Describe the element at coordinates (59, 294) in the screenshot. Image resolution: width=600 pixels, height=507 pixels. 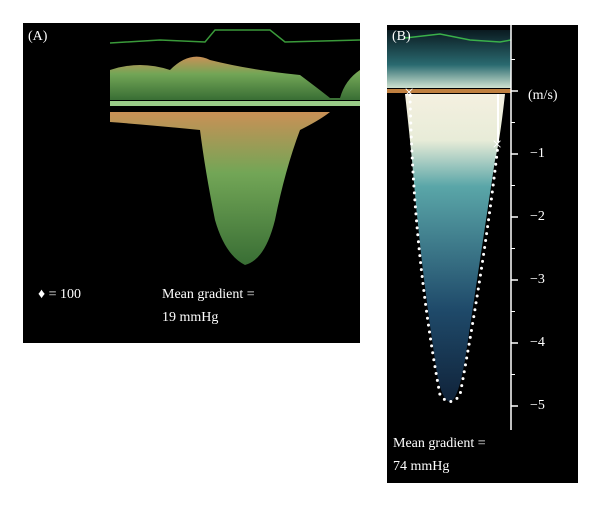
I see `scale-legend: ♦ = 100` at that location.